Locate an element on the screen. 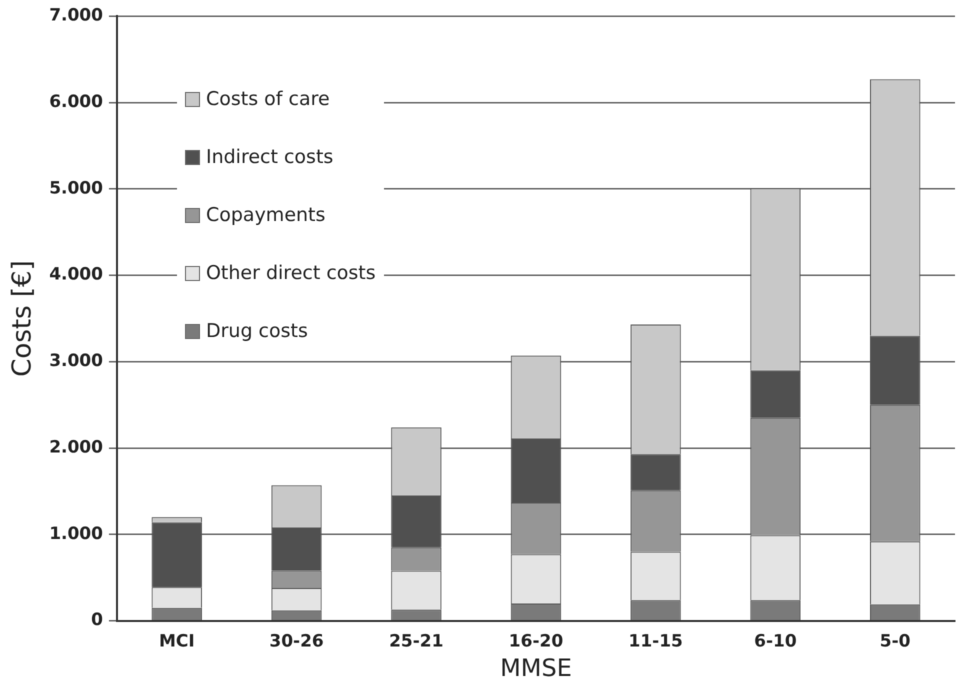 Image resolution: width=963 pixels, height=688 pixels. y-tick-label: 5.000 is located at coordinates (76, 188).